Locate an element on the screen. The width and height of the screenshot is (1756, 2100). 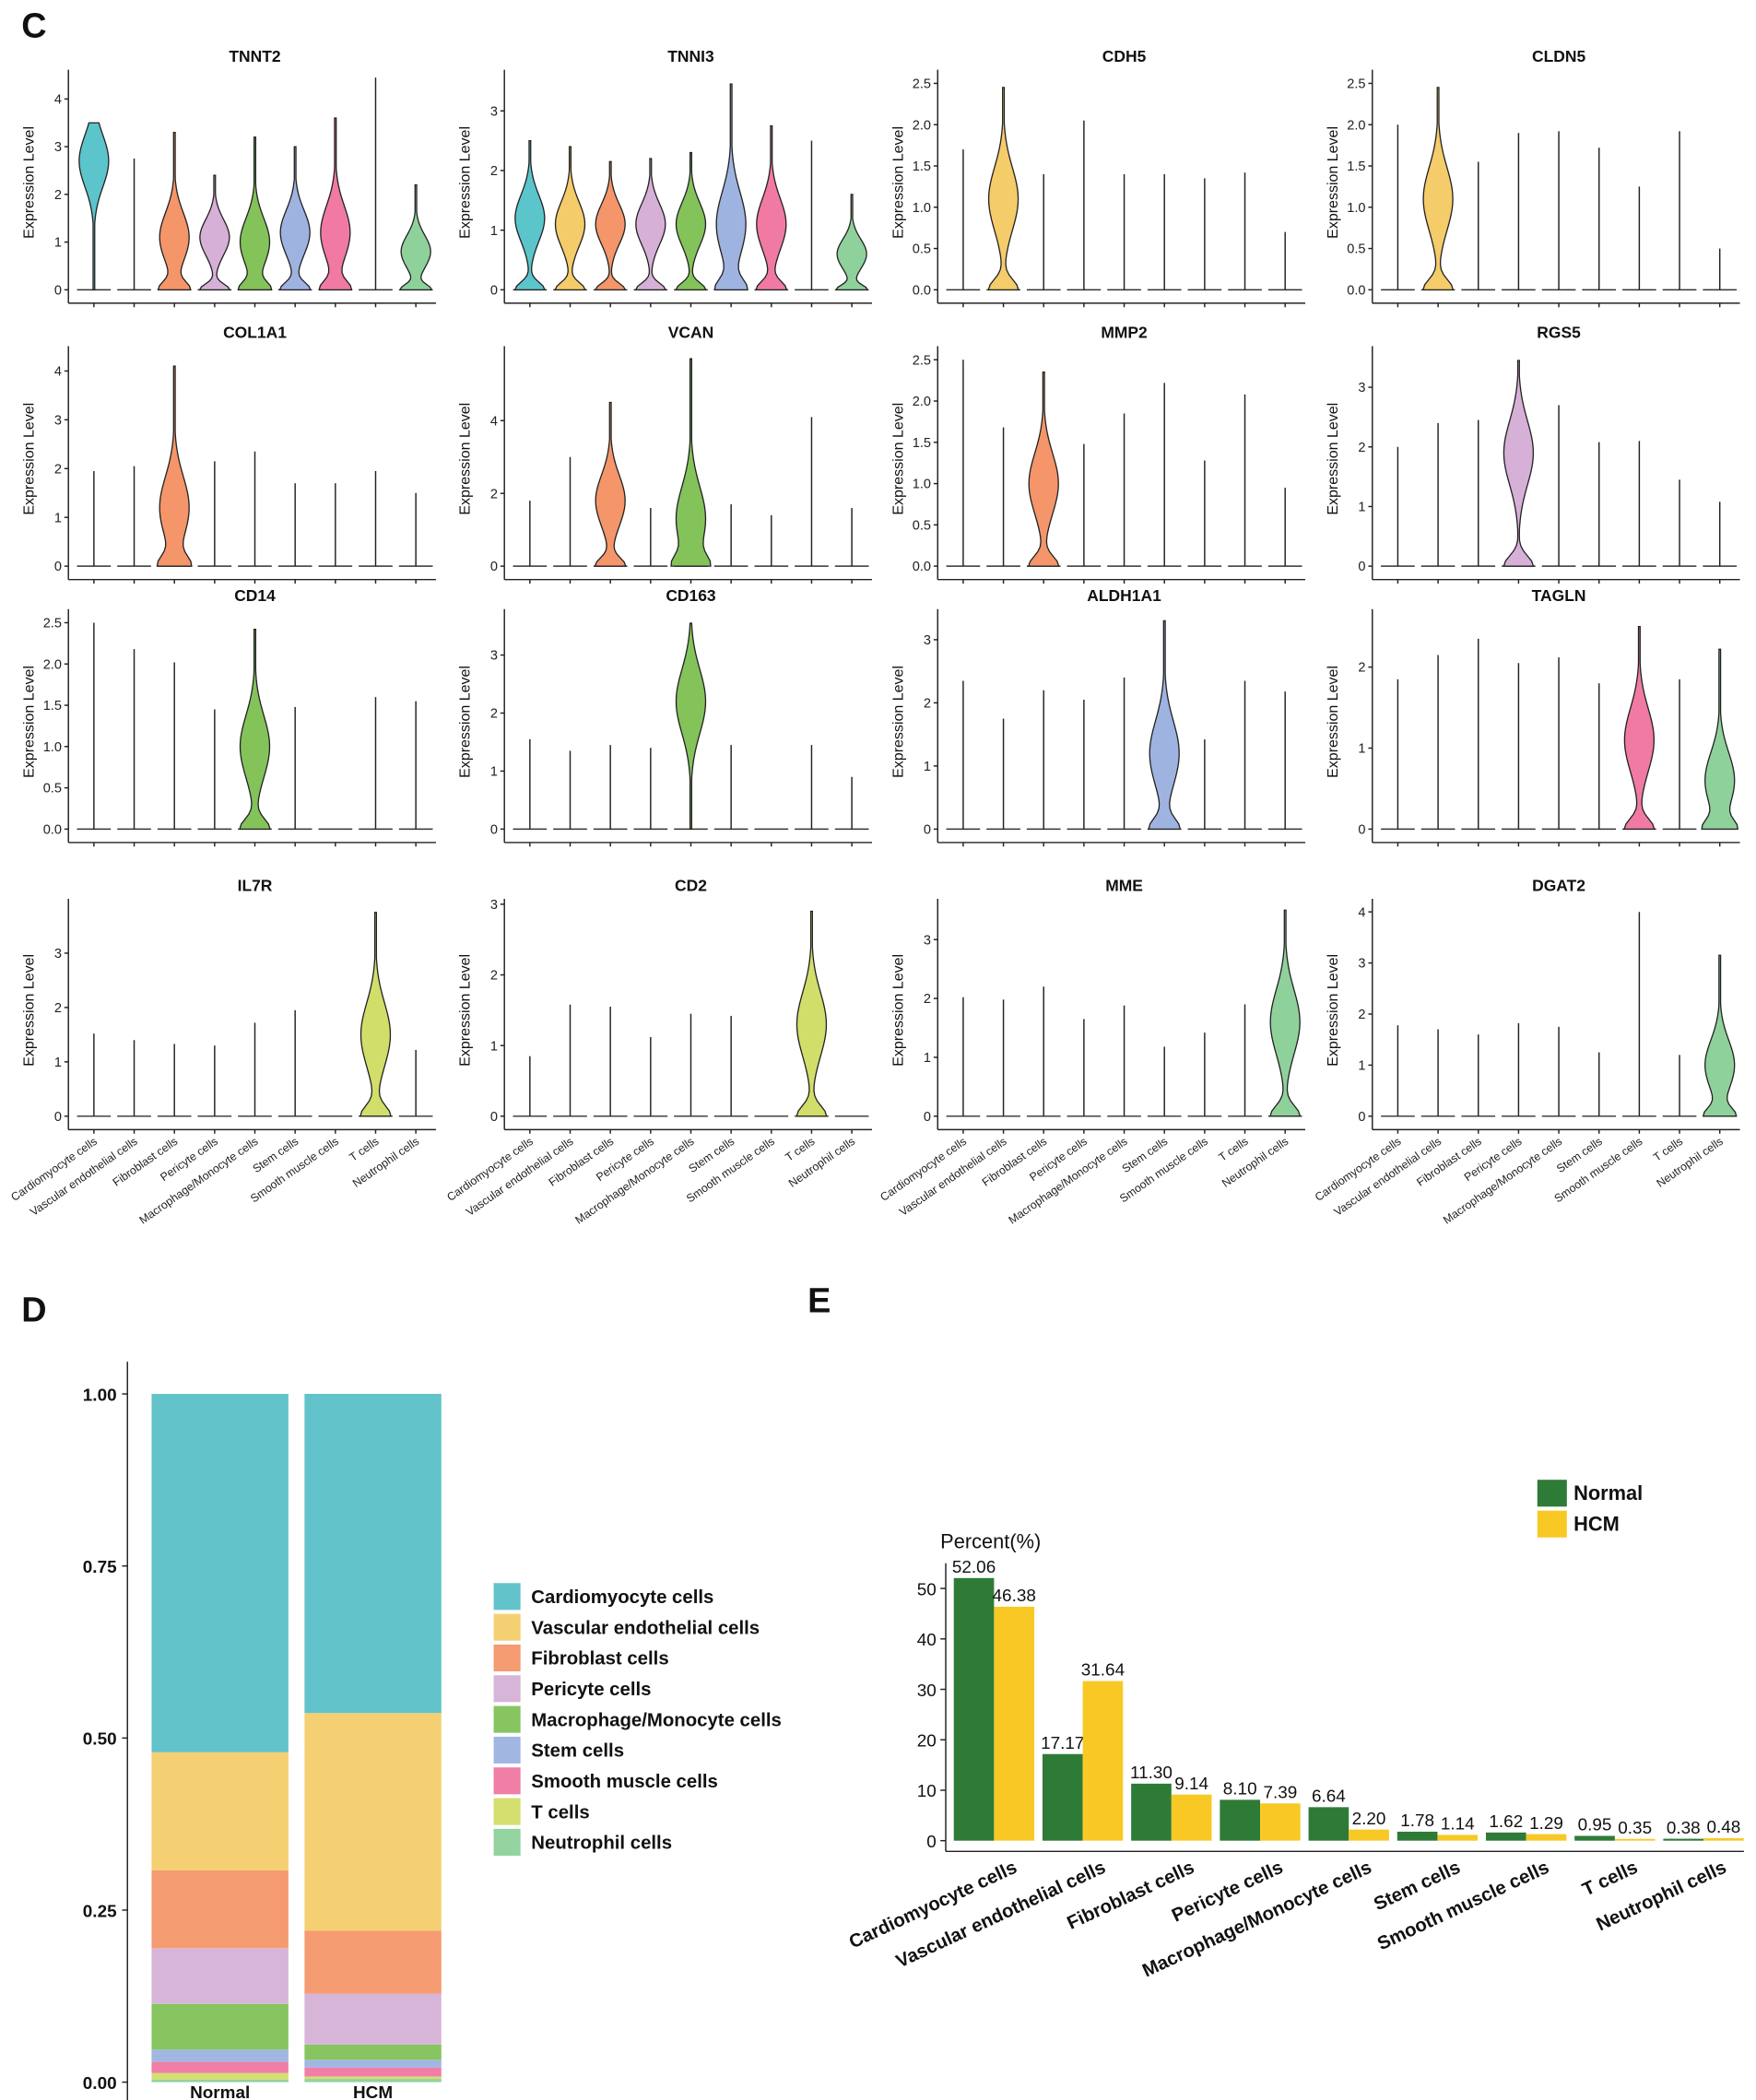
y-tick-label: 10 is located at coordinates (927, 1792).